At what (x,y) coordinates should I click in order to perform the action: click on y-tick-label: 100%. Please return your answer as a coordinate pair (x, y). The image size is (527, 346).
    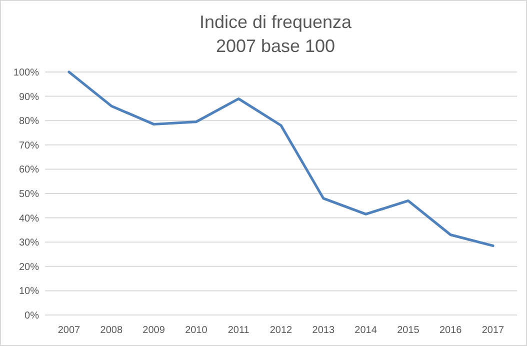
    Looking at the image, I should click on (26, 73).